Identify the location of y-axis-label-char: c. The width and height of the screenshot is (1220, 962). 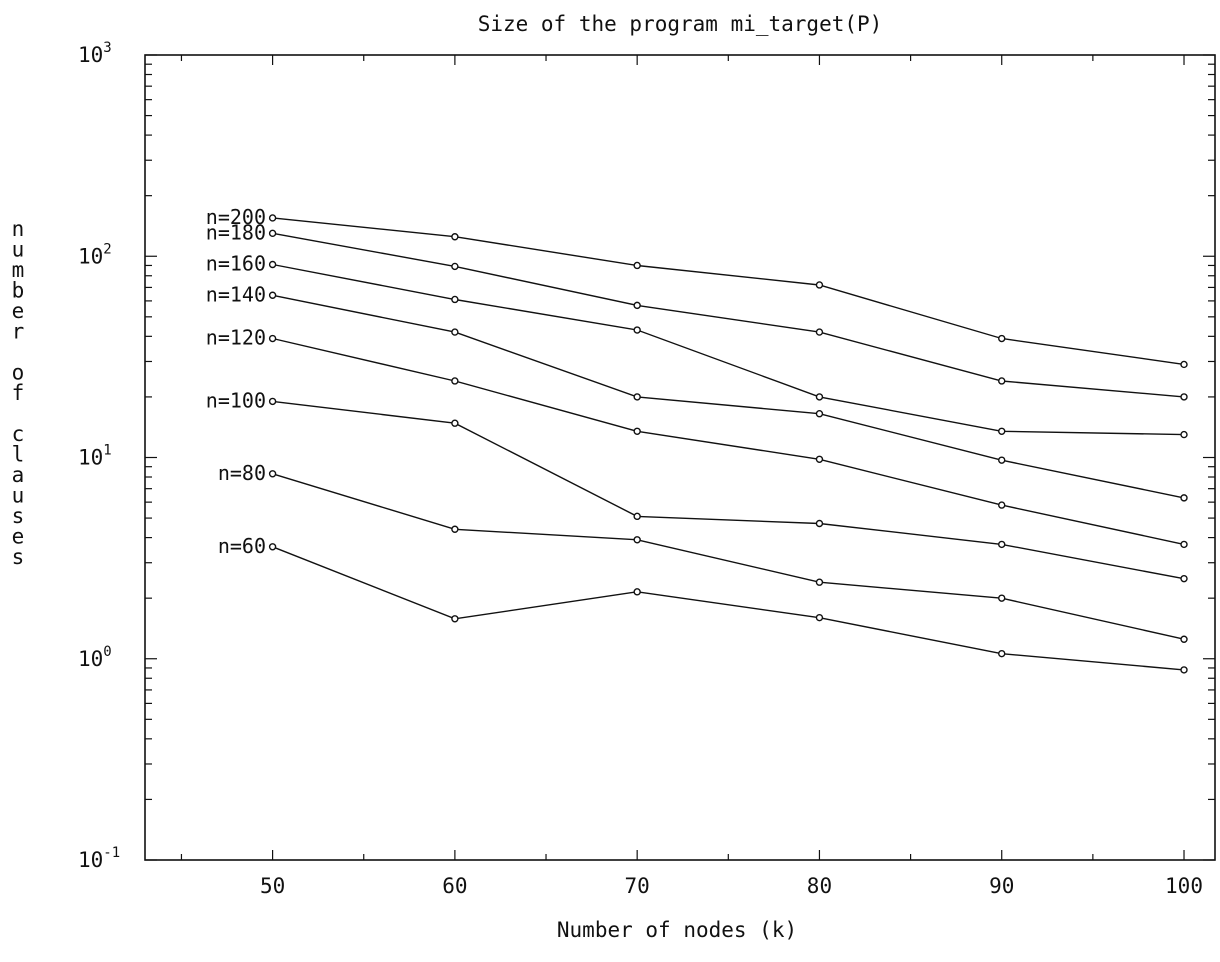
(18, 434).